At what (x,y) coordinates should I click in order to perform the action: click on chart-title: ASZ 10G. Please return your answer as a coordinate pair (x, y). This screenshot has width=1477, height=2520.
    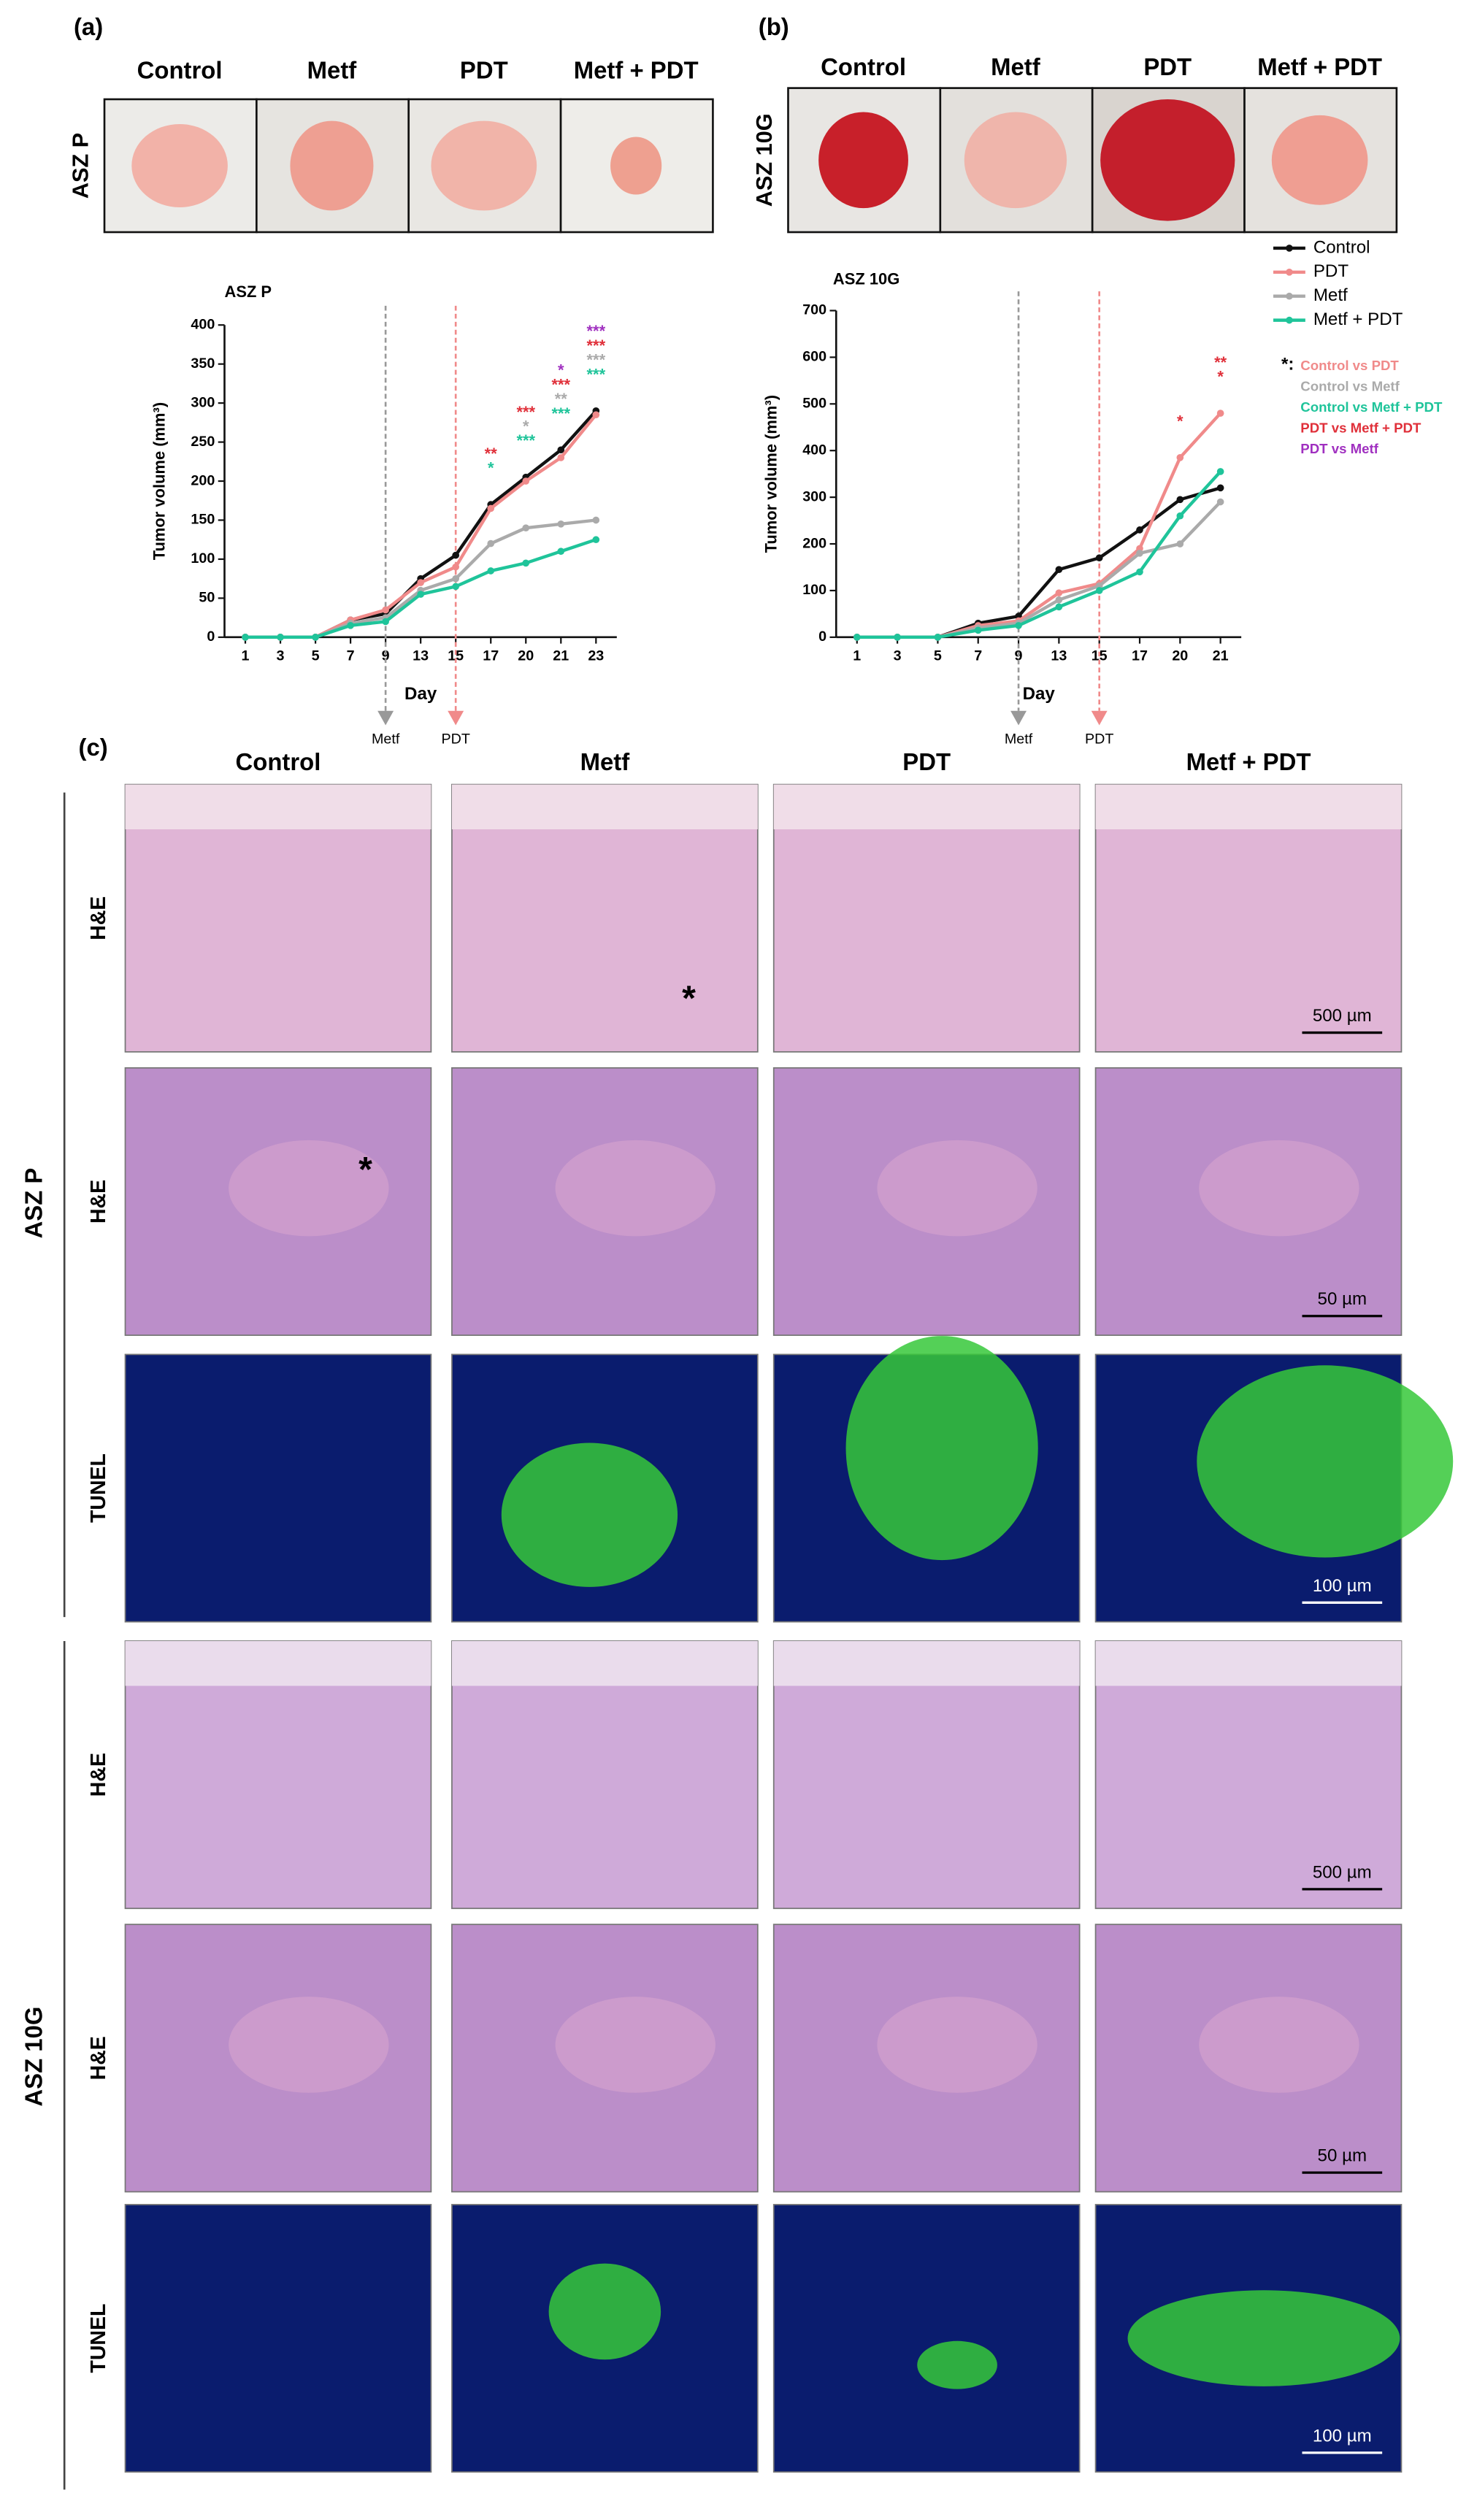
    Looking at the image, I should click on (866, 279).